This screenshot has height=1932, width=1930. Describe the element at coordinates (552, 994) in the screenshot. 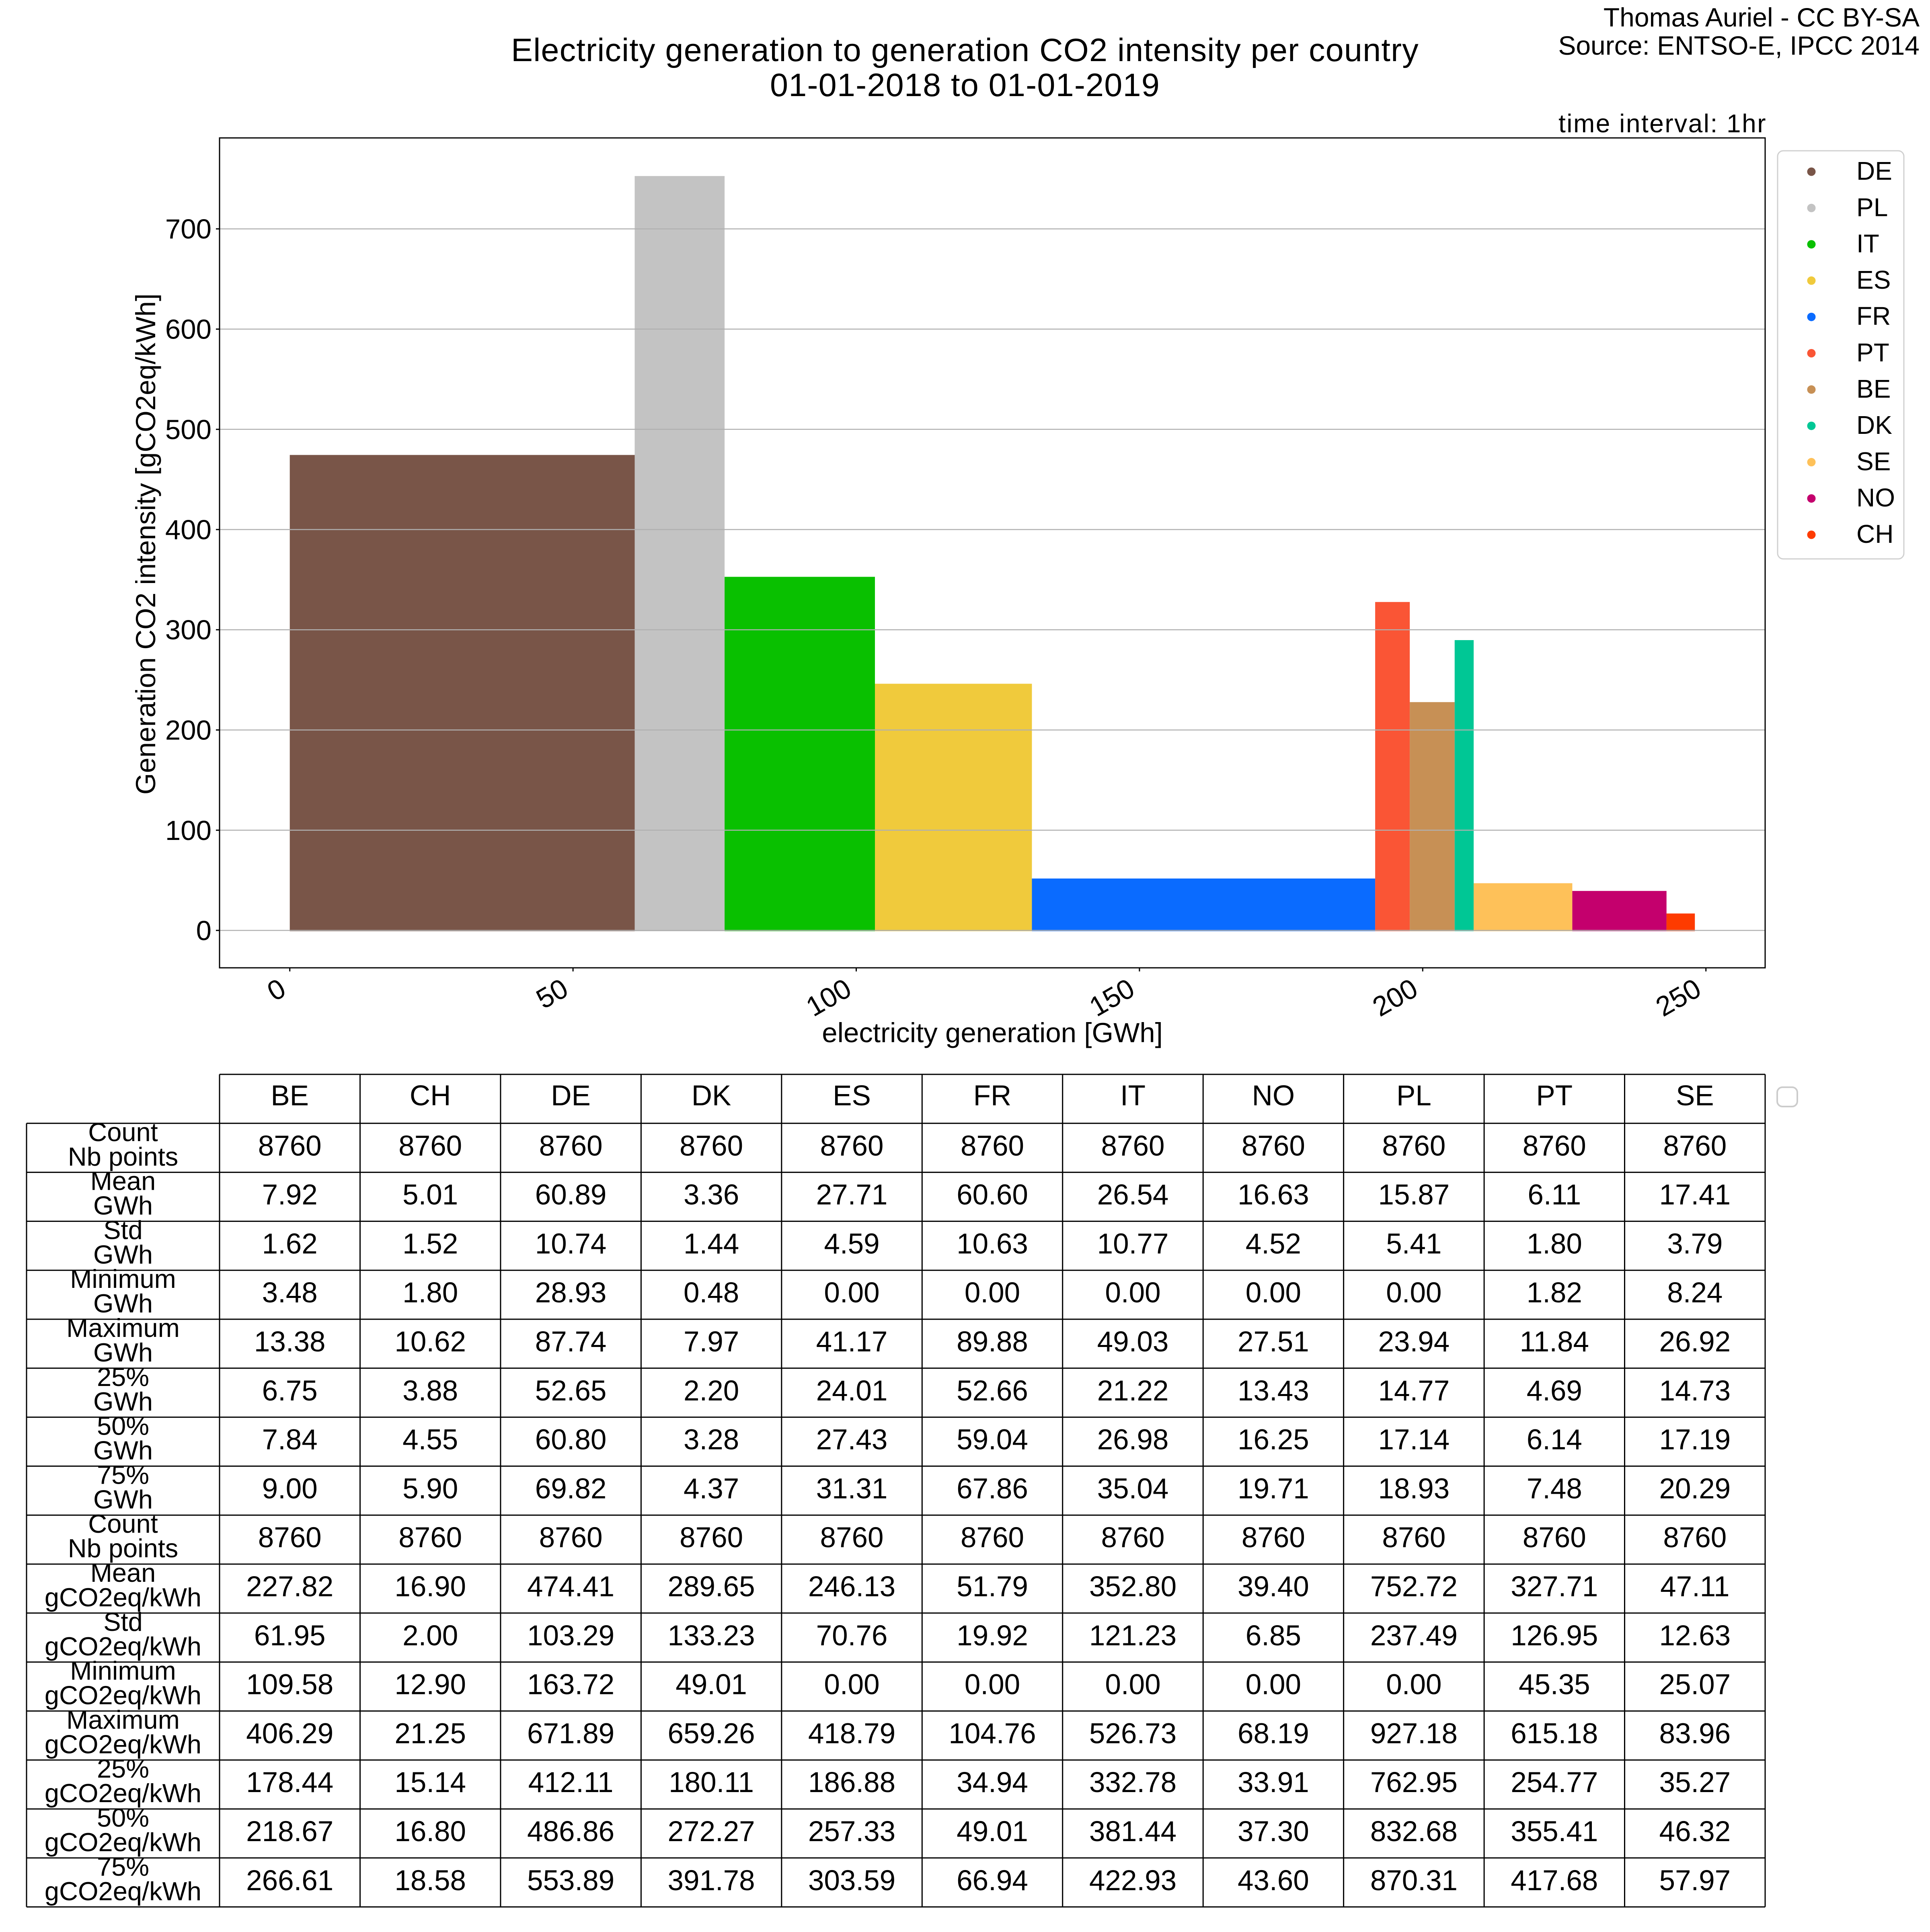

I see `svg-text: 50` at that location.